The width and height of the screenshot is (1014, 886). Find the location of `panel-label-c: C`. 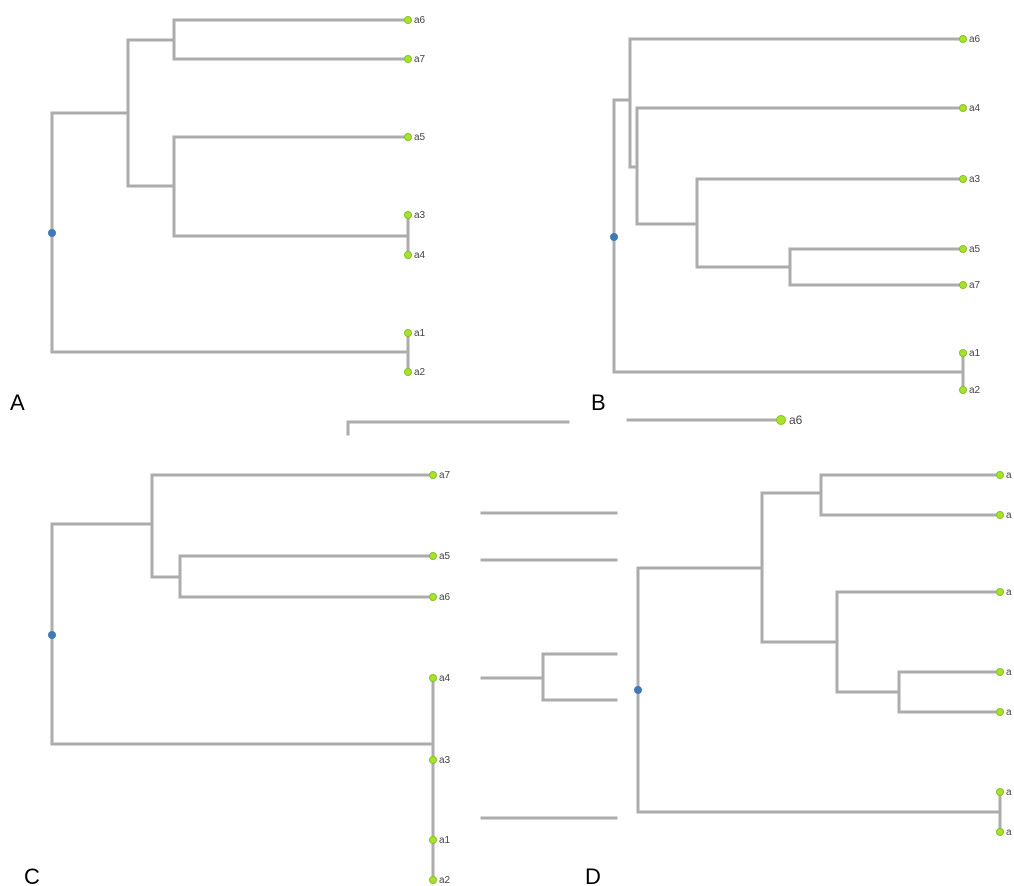

panel-label-c: C is located at coordinates (32, 875).